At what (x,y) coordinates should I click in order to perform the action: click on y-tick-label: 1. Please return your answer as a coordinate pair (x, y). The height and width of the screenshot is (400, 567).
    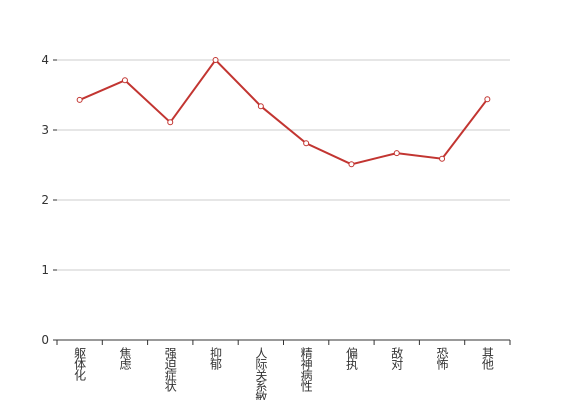
    Looking at the image, I should click on (45, 270).